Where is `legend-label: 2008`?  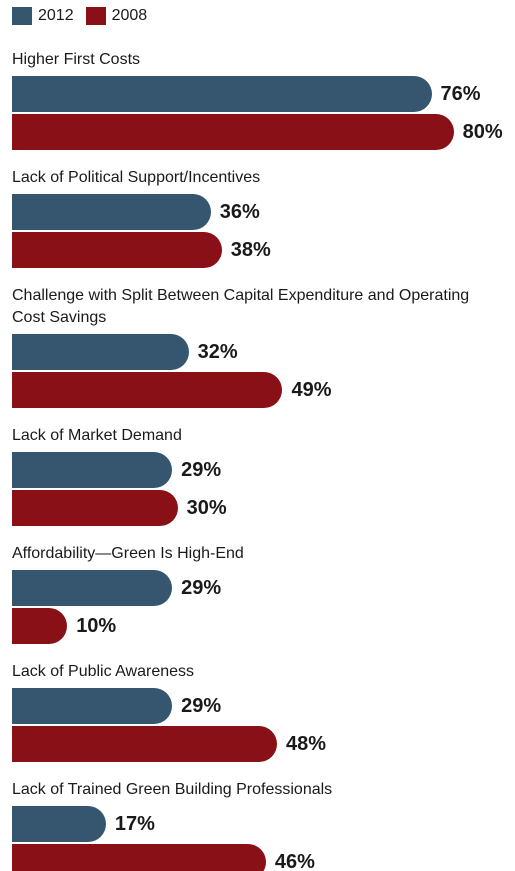 legend-label: 2008 is located at coordinates (129, 15).